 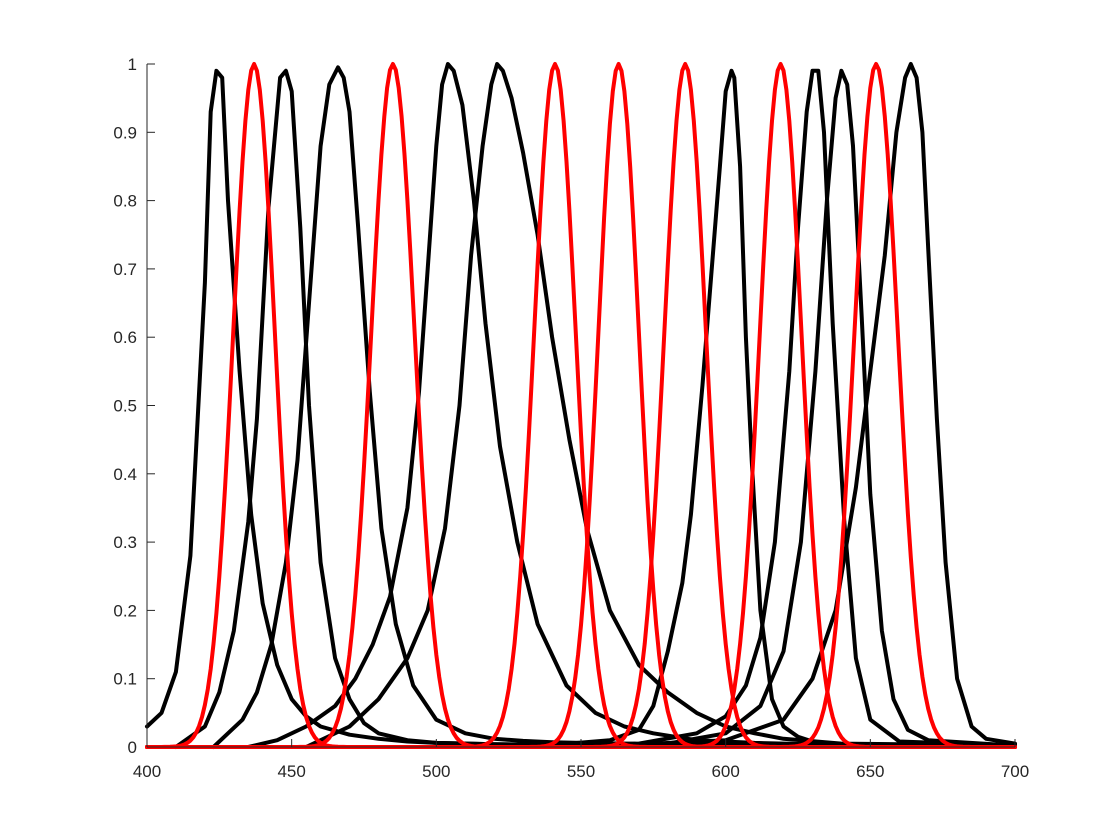 I want to click on x-tick-label: 400, so click(x=147, y=771).